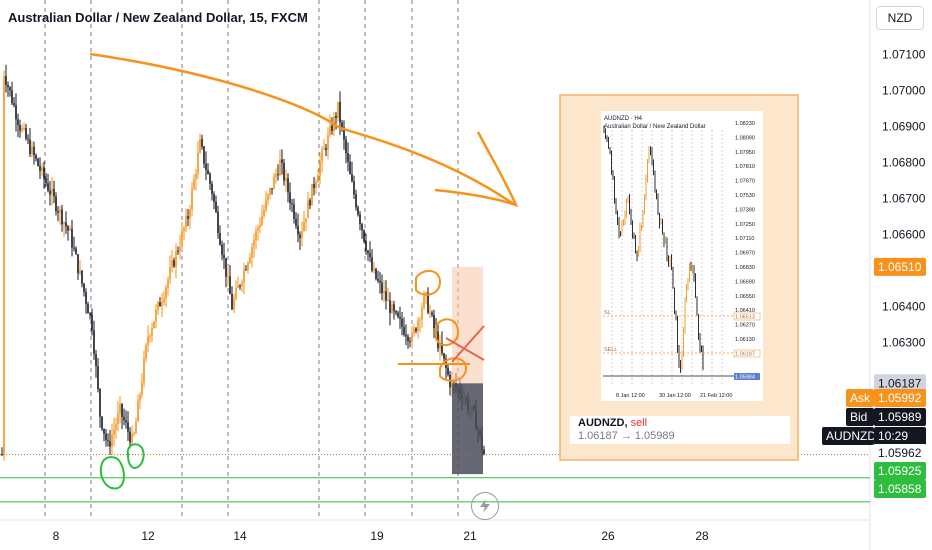  Describe the element at coordinates (453, 369) in the screenshot. I see `orange-circle` at that location.